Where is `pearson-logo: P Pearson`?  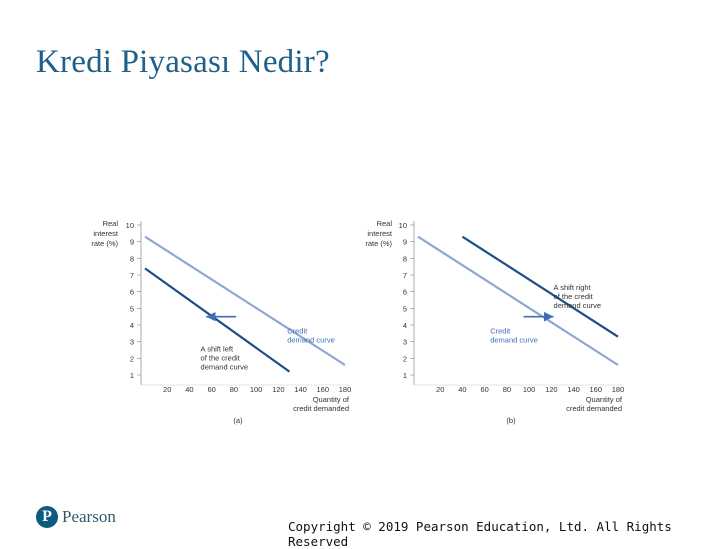 pearson-logo: P Pearson is located at coordinates (76, 517).